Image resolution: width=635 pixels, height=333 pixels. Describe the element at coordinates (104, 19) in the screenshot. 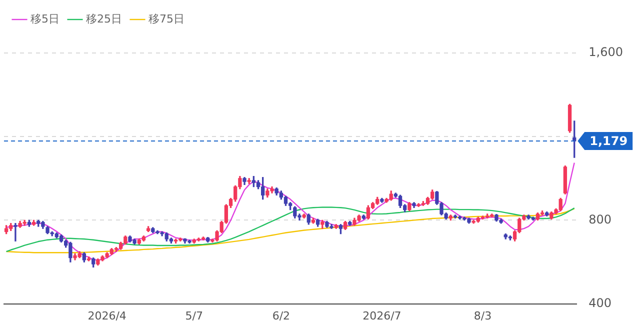

I see `legend-label: 移25日` at that location.